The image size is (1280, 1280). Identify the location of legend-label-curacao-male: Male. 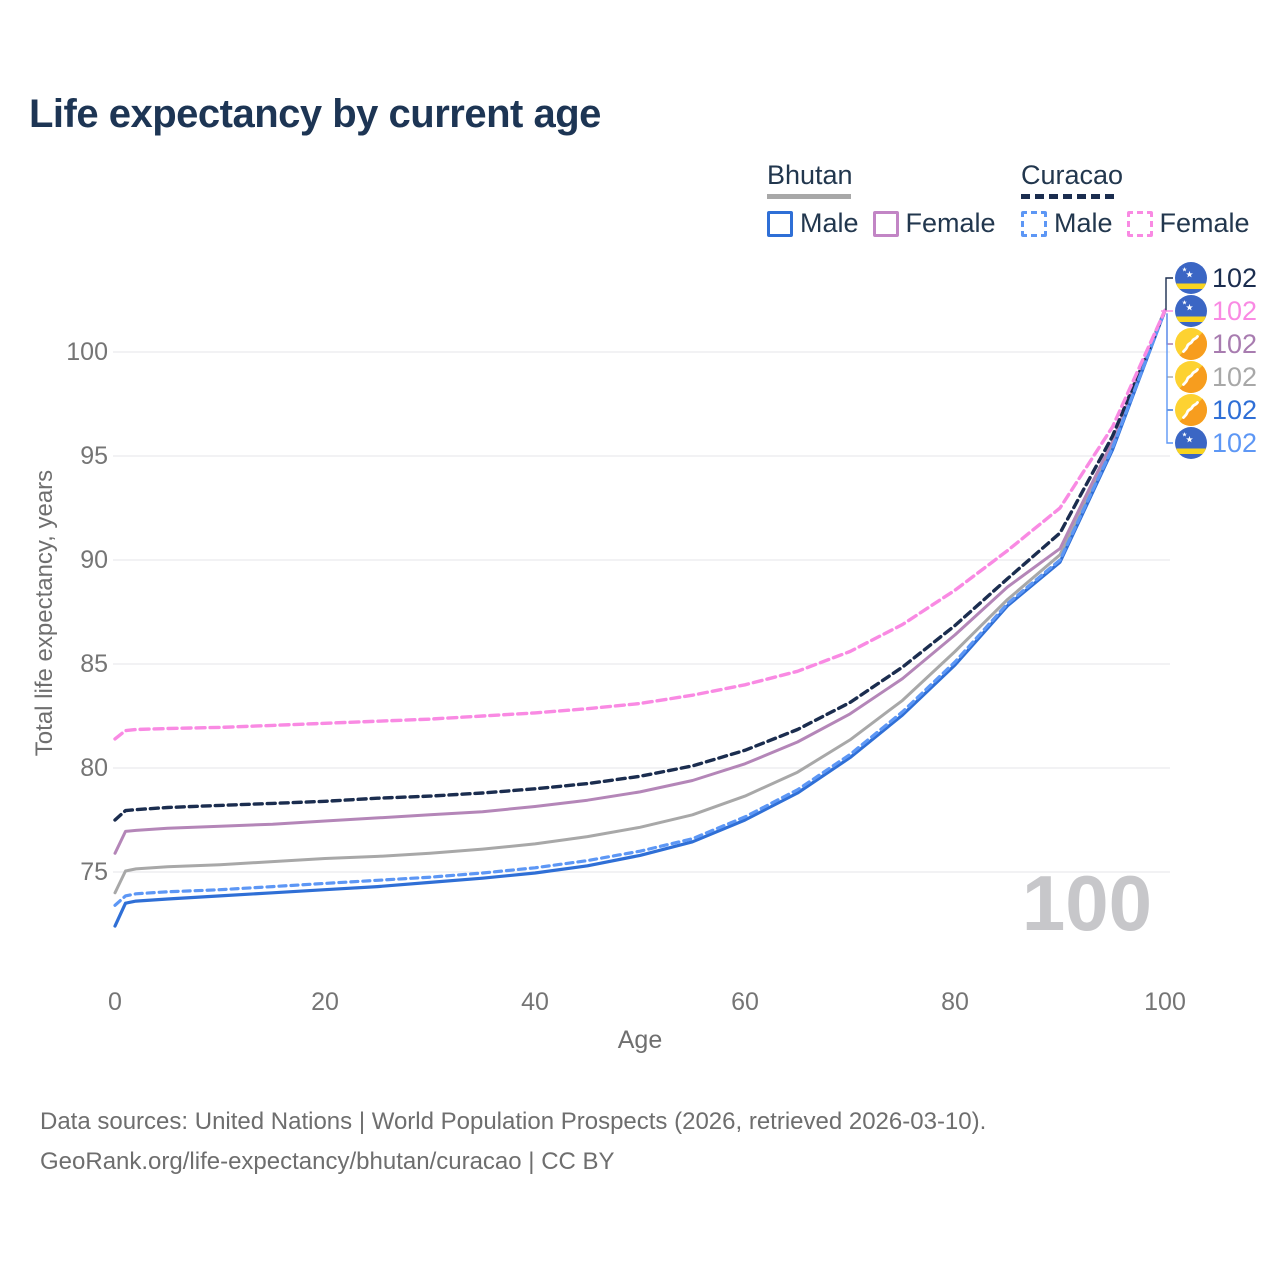
(1083, 223).